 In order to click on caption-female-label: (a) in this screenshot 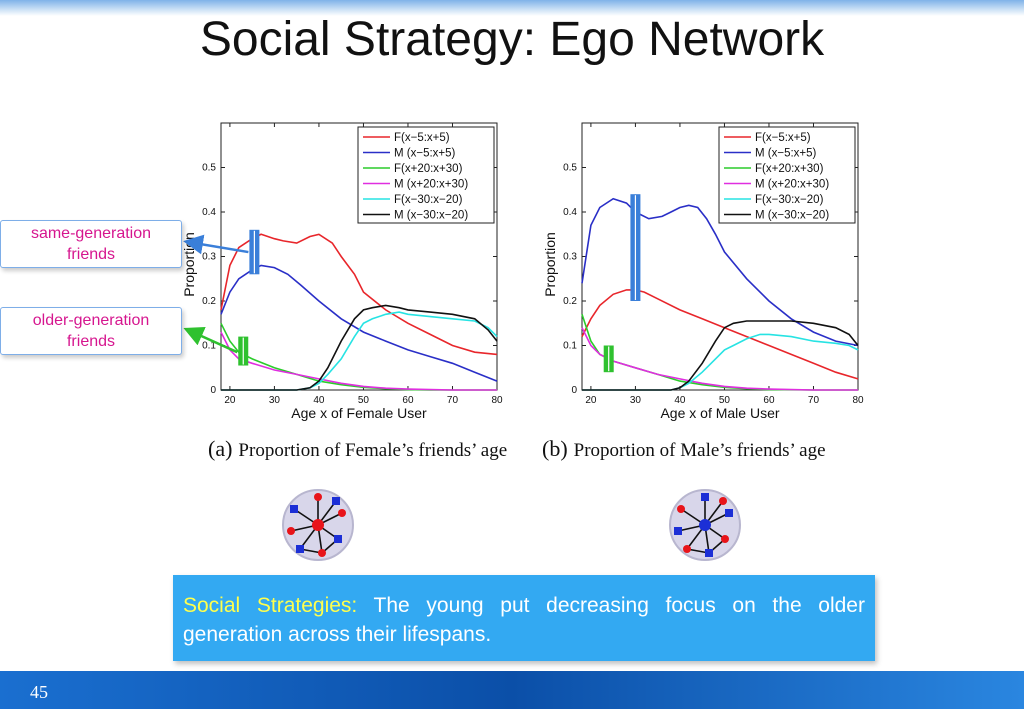, I will do `click(220, 448)`.